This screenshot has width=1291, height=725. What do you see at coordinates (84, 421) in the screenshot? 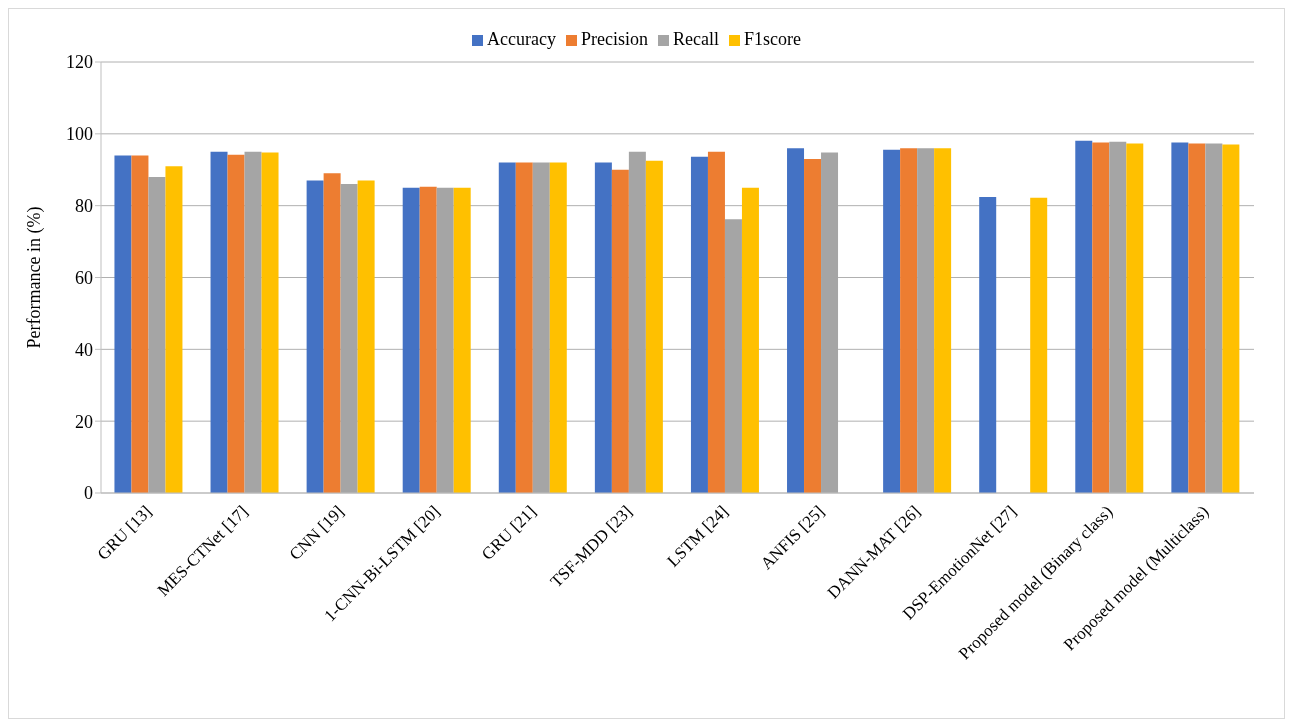
I see `y-tick-label: 20` at bounding box center [84, 421].